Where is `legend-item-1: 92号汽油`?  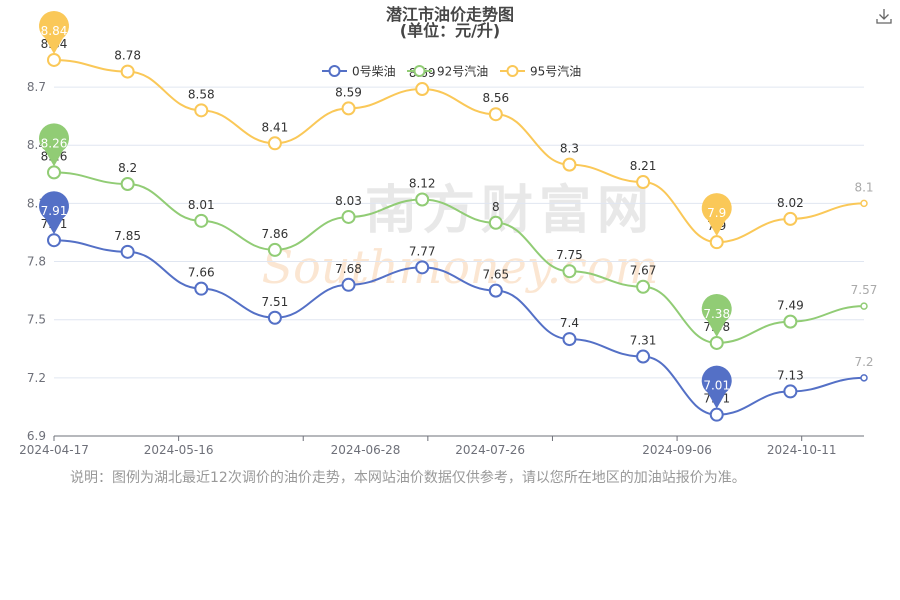 legend-item-1: 92号汽油 is located at coordinates (447, 71).